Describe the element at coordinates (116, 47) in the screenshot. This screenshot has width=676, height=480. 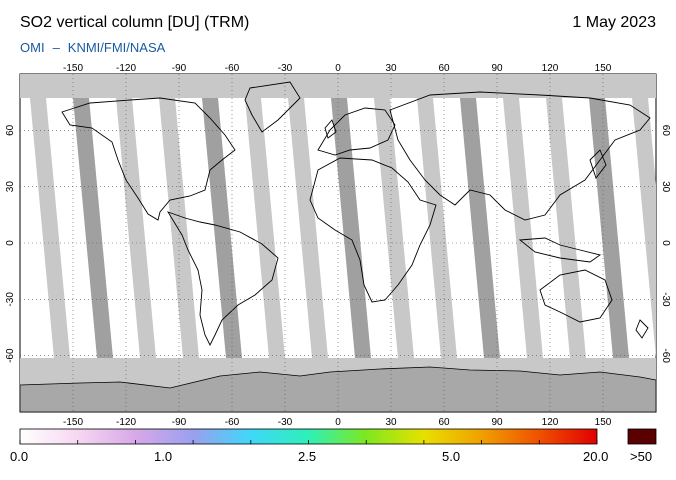
I see `credit-agencies: KNMI/FMI/NASA` at that location.